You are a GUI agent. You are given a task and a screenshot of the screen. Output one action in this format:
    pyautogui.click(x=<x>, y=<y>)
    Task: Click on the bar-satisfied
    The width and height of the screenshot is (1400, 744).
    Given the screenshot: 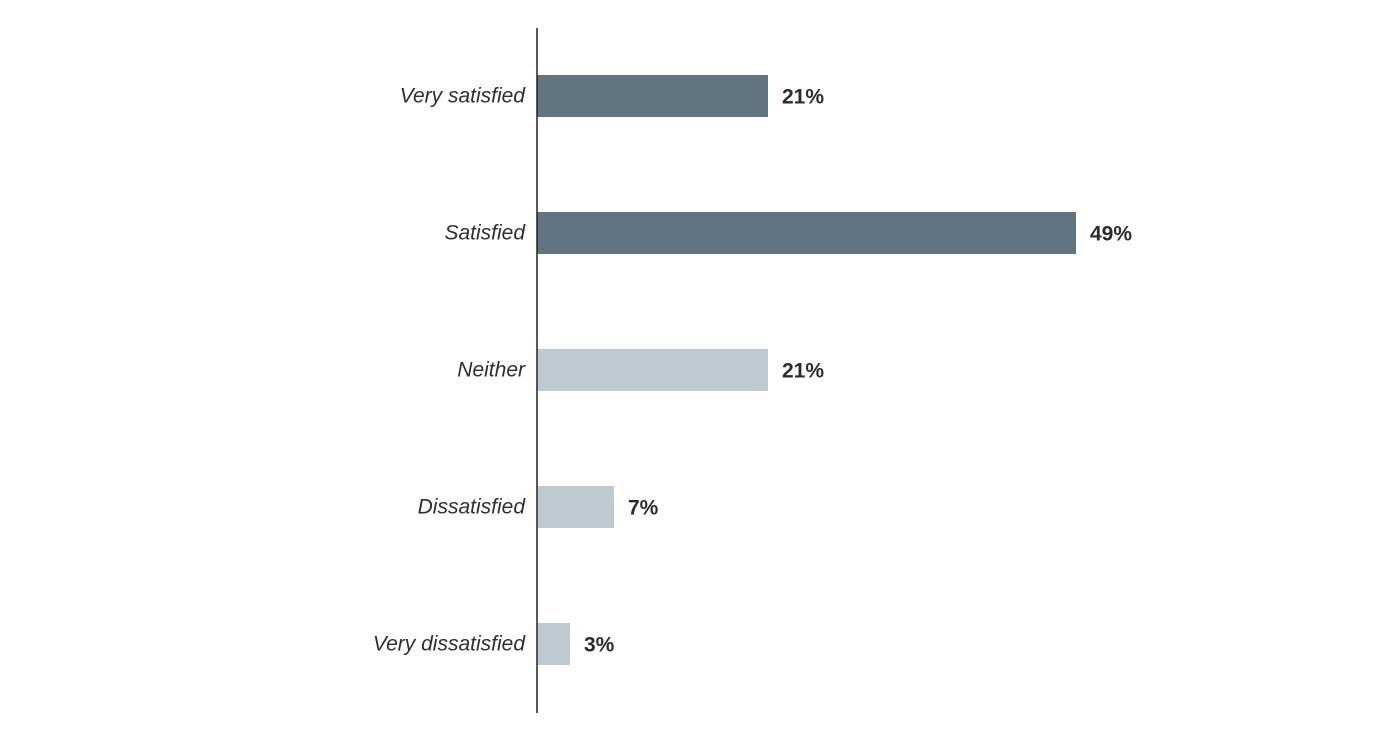 What is the action you would take?
    pyautogui.click(x=806, y=233)
    